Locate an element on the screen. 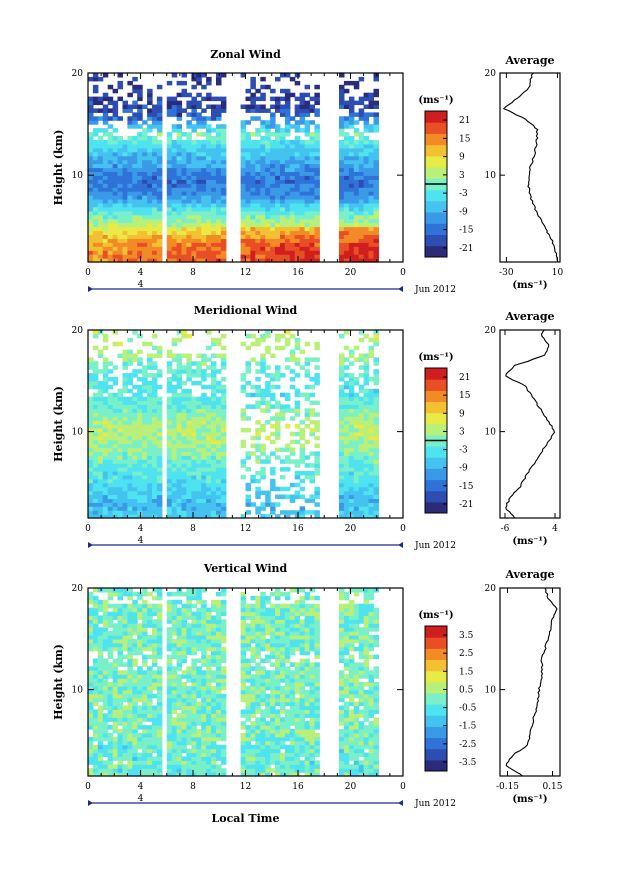  y-tick-label: 20 is located at coordinates (78, 331).